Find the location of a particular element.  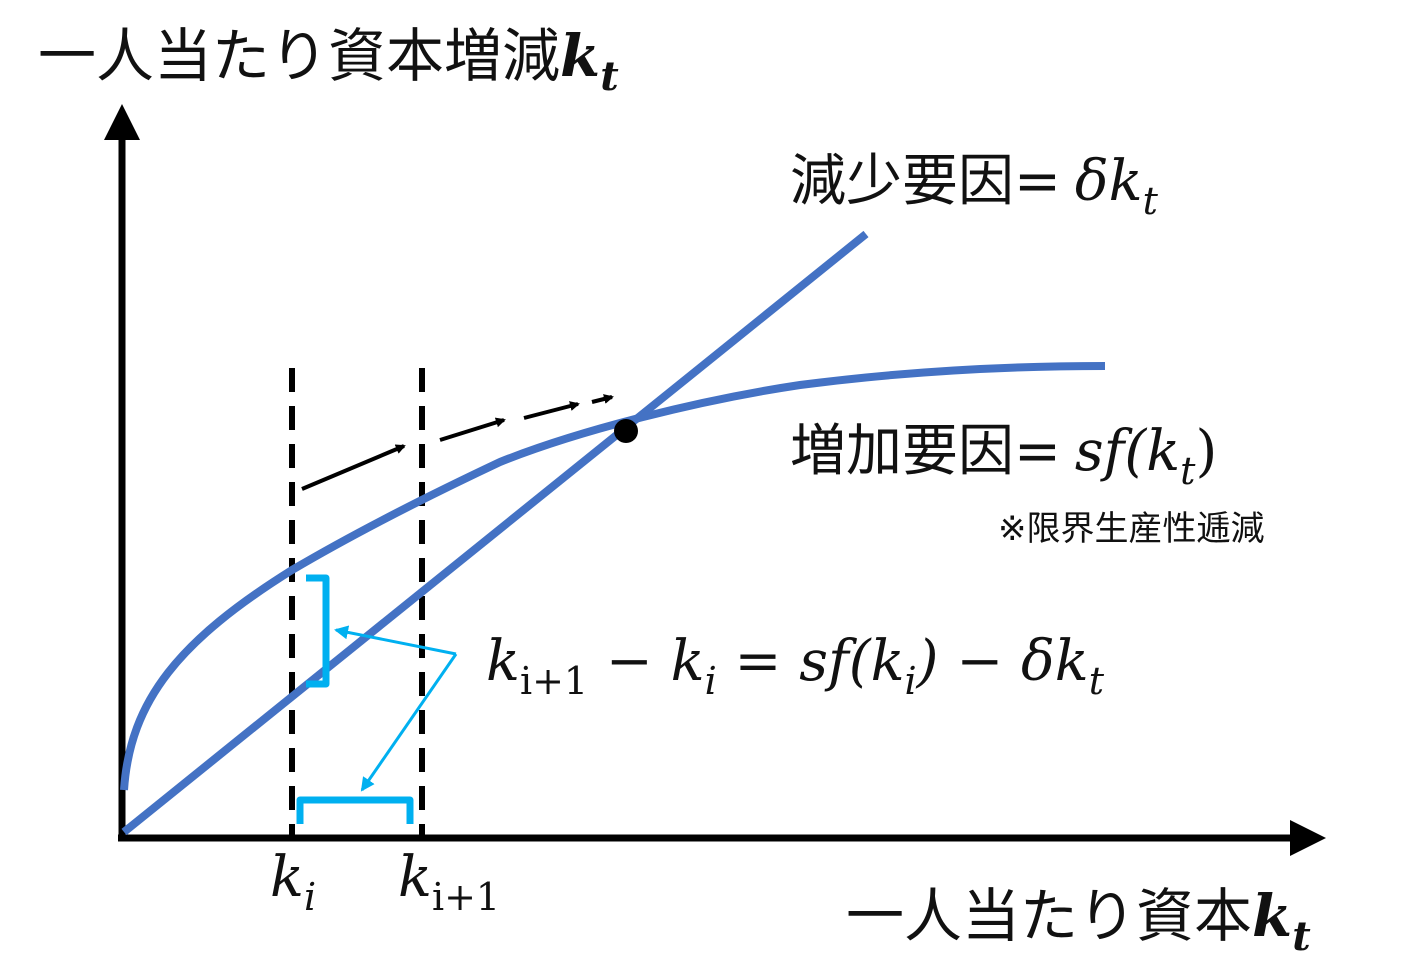

y-axis-arrowhead is located at coordinates (122, 122).